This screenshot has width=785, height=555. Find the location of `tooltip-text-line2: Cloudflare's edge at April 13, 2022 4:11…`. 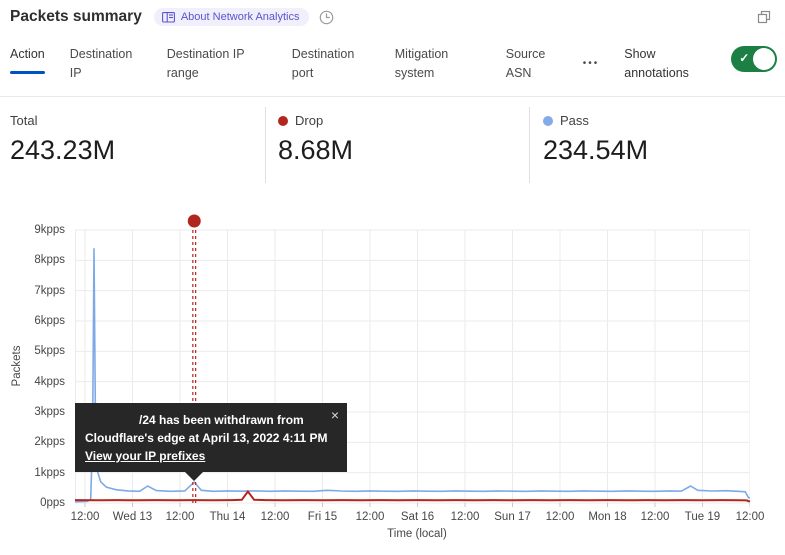

tooltip-text-line2: Cloudflare's edge at April 13, 2022 4:11… is located at coordinates (206, 438).